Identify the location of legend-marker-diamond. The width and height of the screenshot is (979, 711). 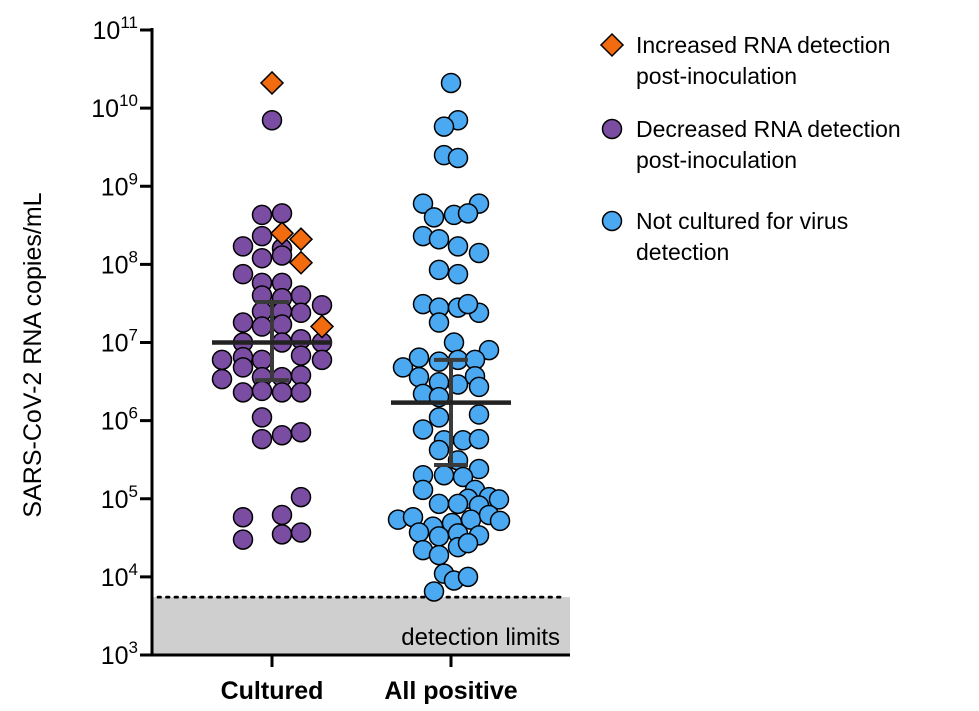
(612, 45).